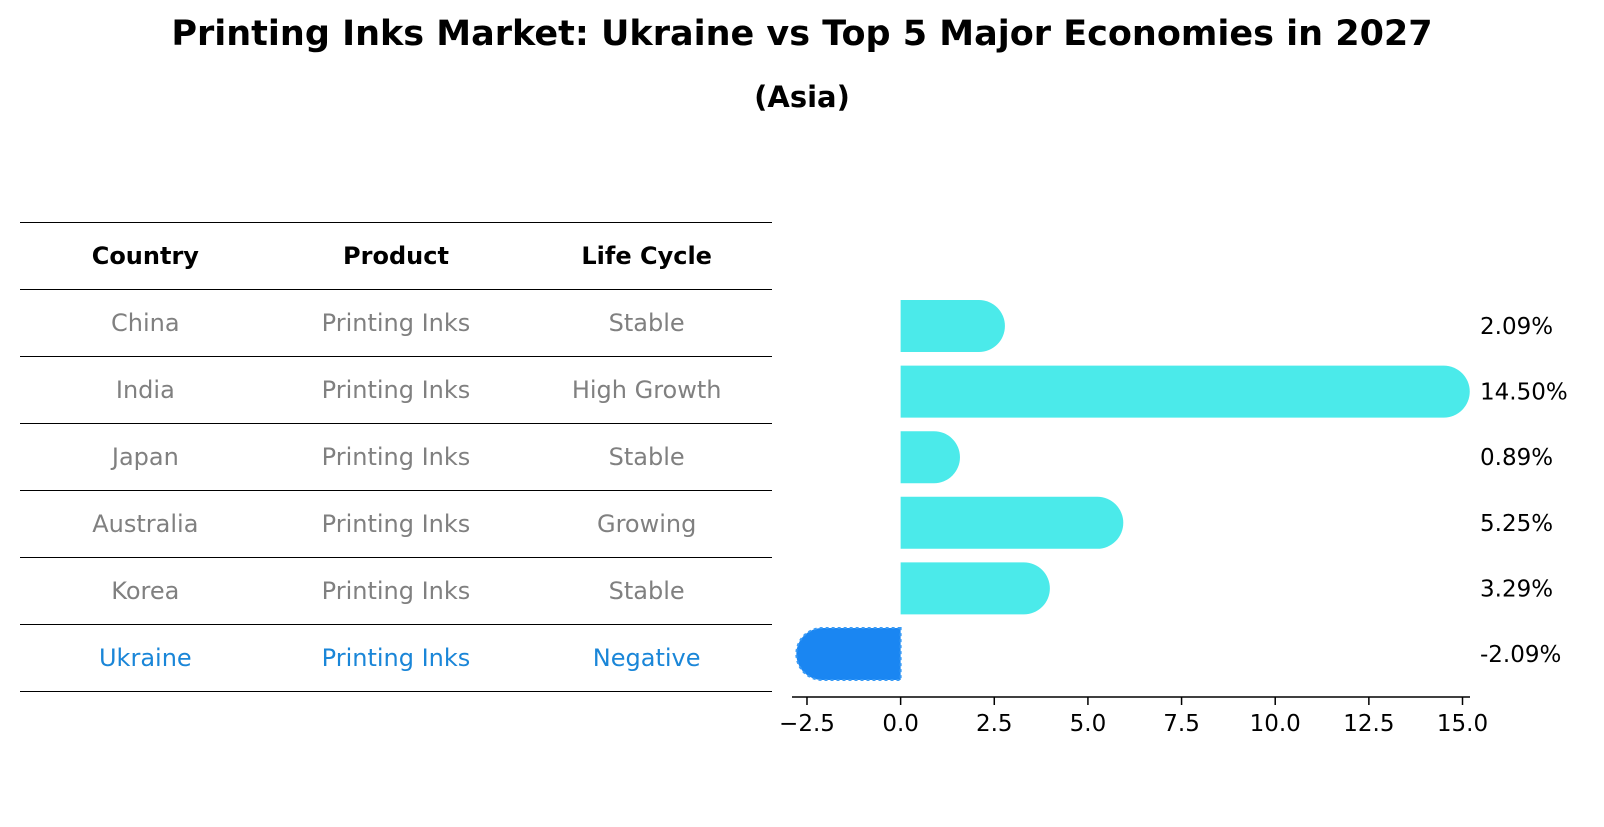  What do you see at coordinates (1516, 589) in the screenshot?
I see `bar-value-label: 3.29%` at bounding box center [1516, 589].